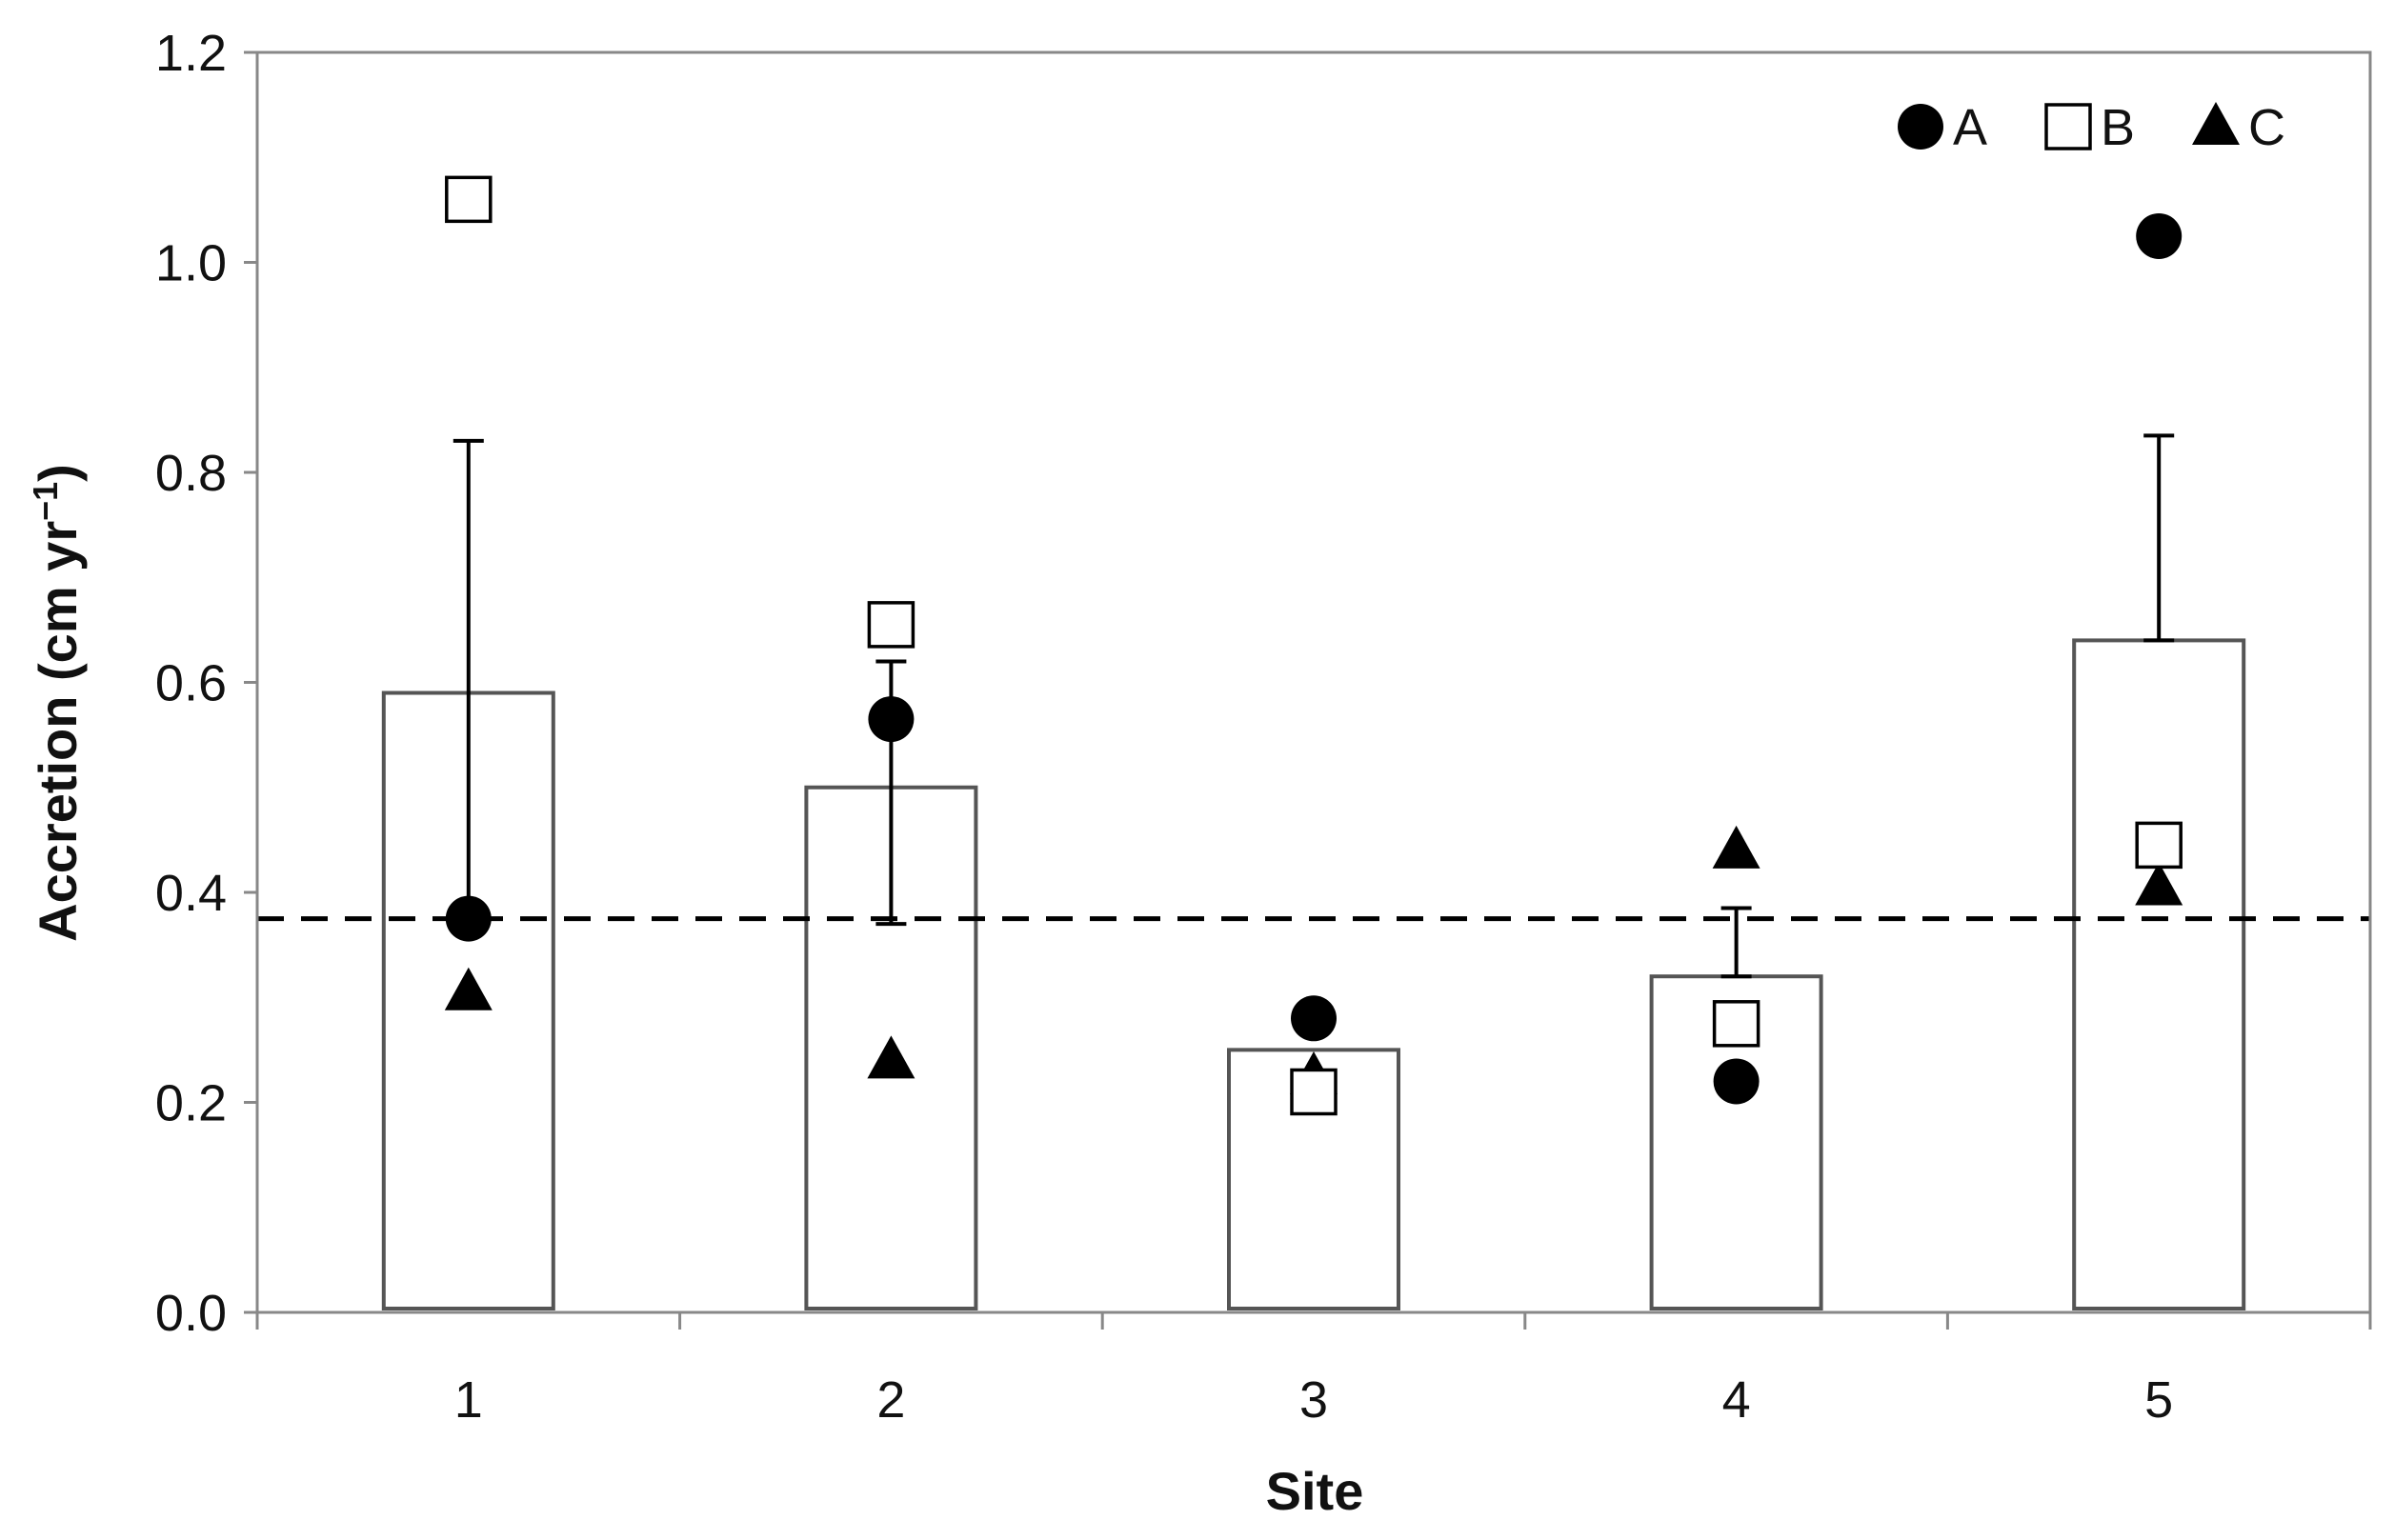 The image size is (2394, 1540). What do you see at coordinates (1737, 1400) in the screenshot?
I see `x-tick-label: 4` at bounding box center [1737, 1400].